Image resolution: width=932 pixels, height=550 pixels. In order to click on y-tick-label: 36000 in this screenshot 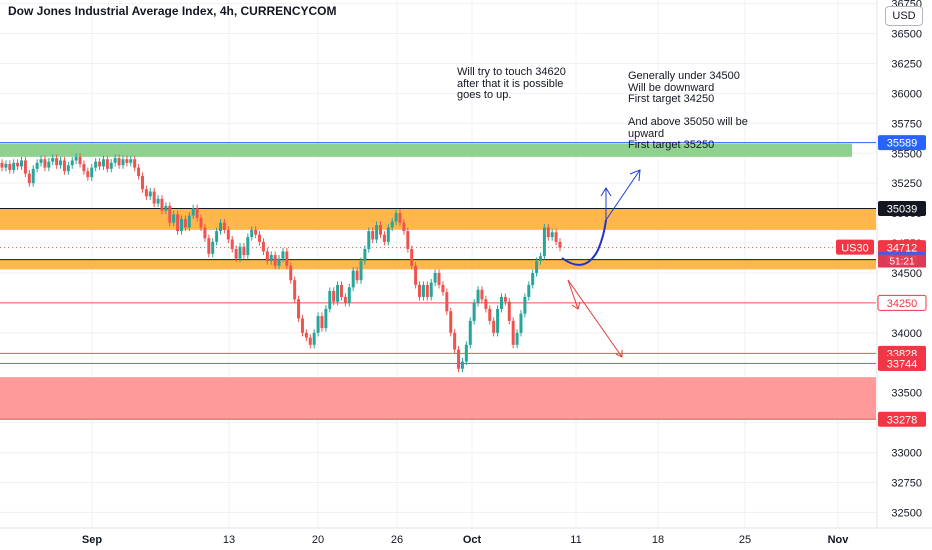, I will do `click(906, 94)`.